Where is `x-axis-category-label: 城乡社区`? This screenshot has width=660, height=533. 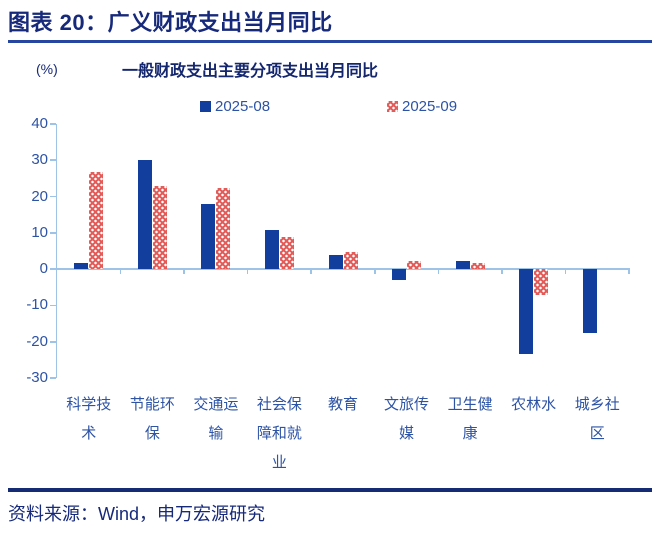
x-axis-category-label: 城乡社区 is located at coordinates (597, 419).